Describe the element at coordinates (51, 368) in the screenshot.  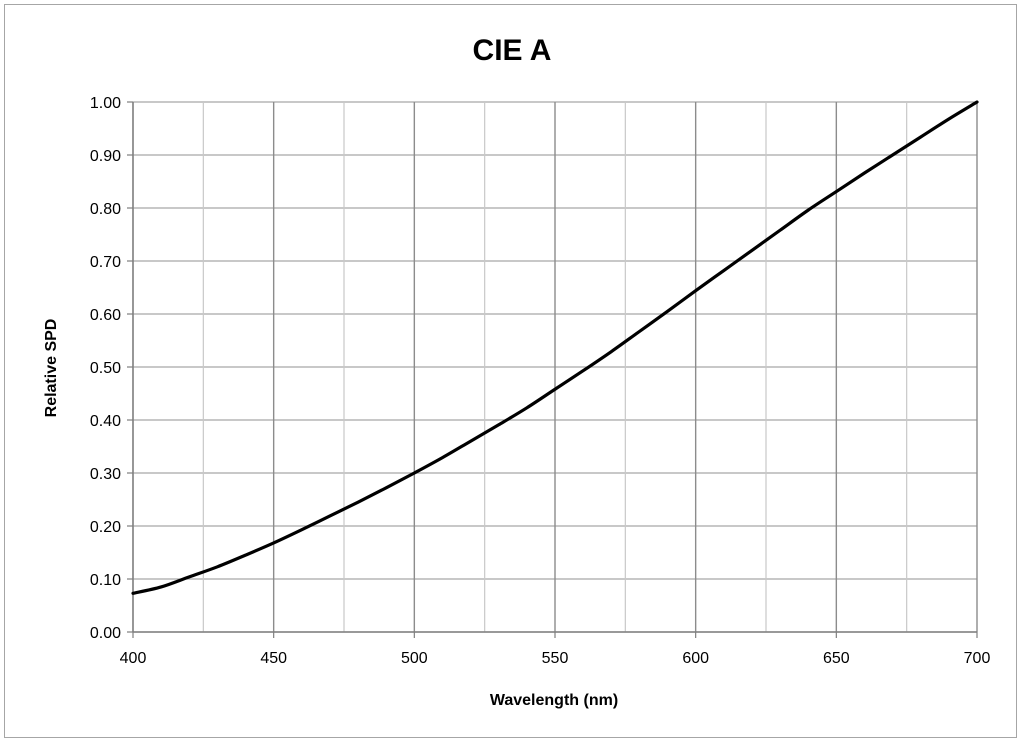
I see `y-axis-title: Relative SPD` at that location.